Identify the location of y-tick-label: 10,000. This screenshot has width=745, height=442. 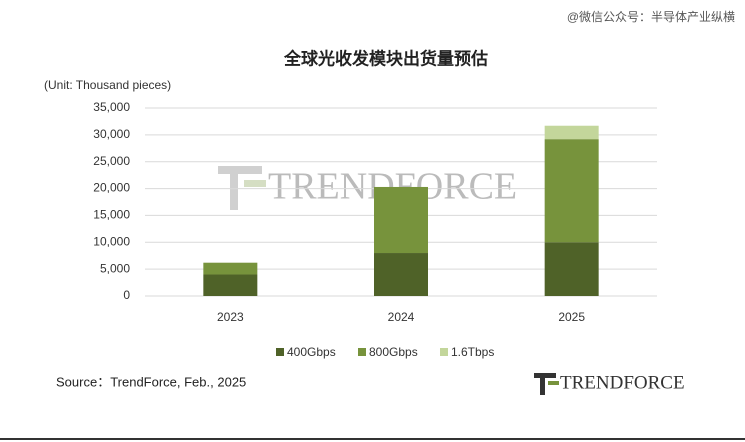
(111, 241).